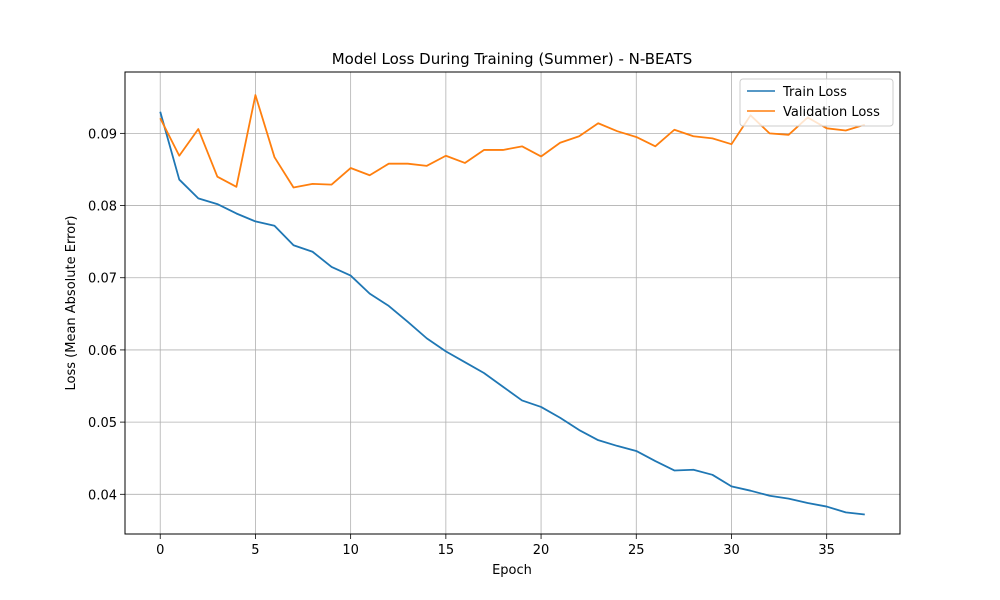  I want to click on x-tick-label: 0, so click(160, 550).